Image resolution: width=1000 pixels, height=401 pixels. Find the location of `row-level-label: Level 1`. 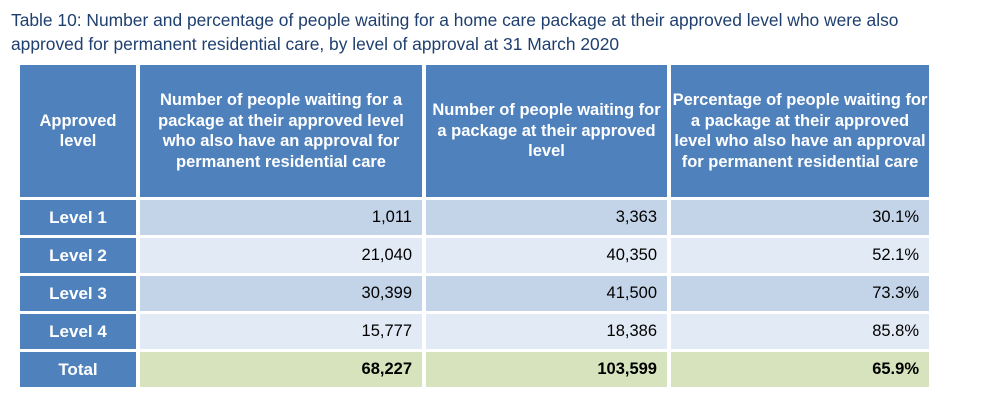

row-level-label: Level 1 is located at coordinates (78, 217).